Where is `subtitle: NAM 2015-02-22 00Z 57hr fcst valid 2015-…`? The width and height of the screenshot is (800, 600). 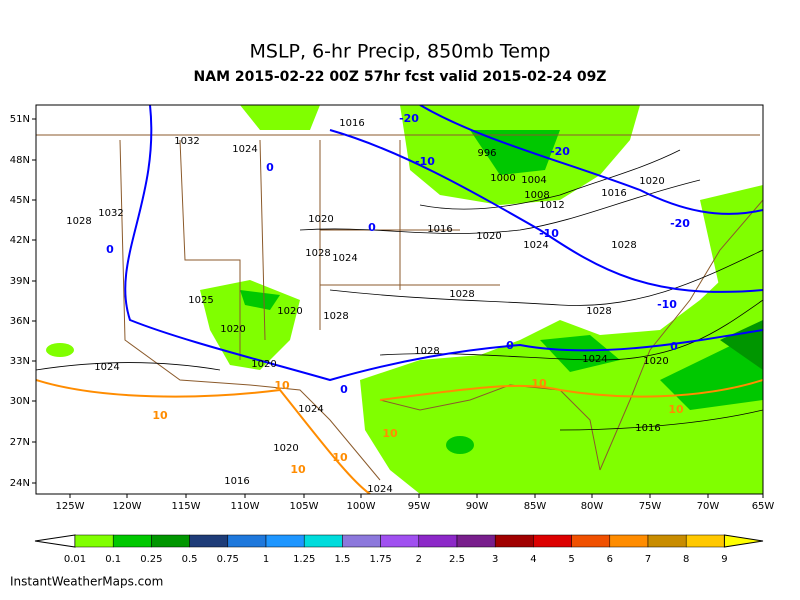 subtitle: NAM 2015-02-22 00Z 57hr fcst valid 2015-… is located at coordinates (400, 77).